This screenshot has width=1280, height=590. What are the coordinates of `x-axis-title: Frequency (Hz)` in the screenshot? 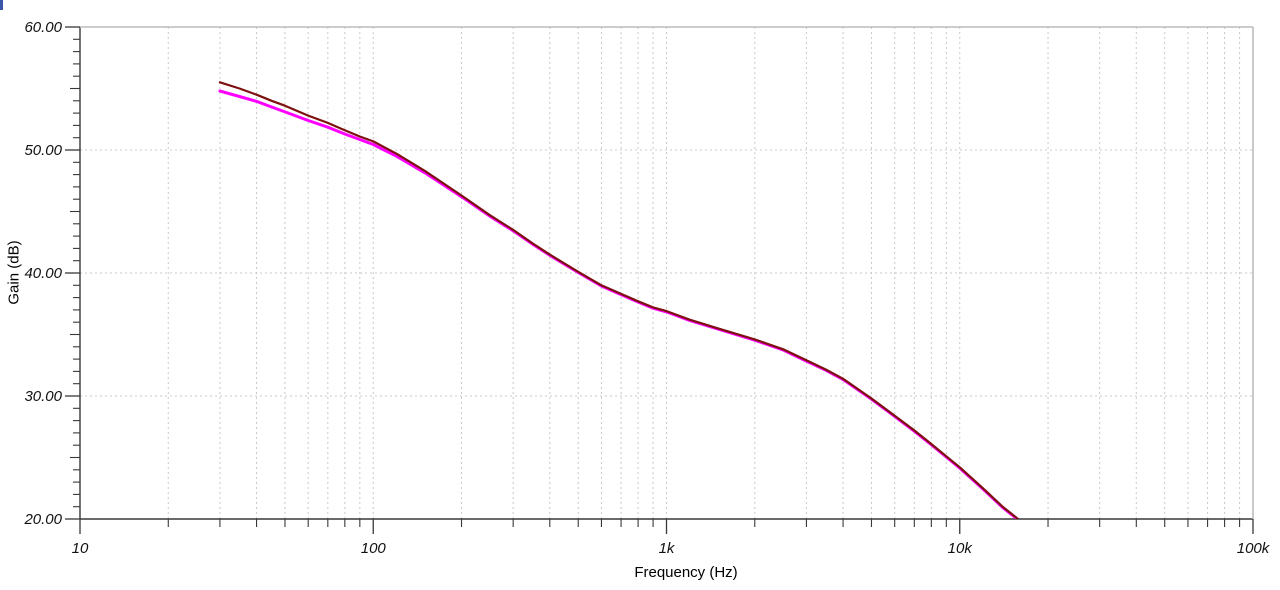 It's located at (686, 572).